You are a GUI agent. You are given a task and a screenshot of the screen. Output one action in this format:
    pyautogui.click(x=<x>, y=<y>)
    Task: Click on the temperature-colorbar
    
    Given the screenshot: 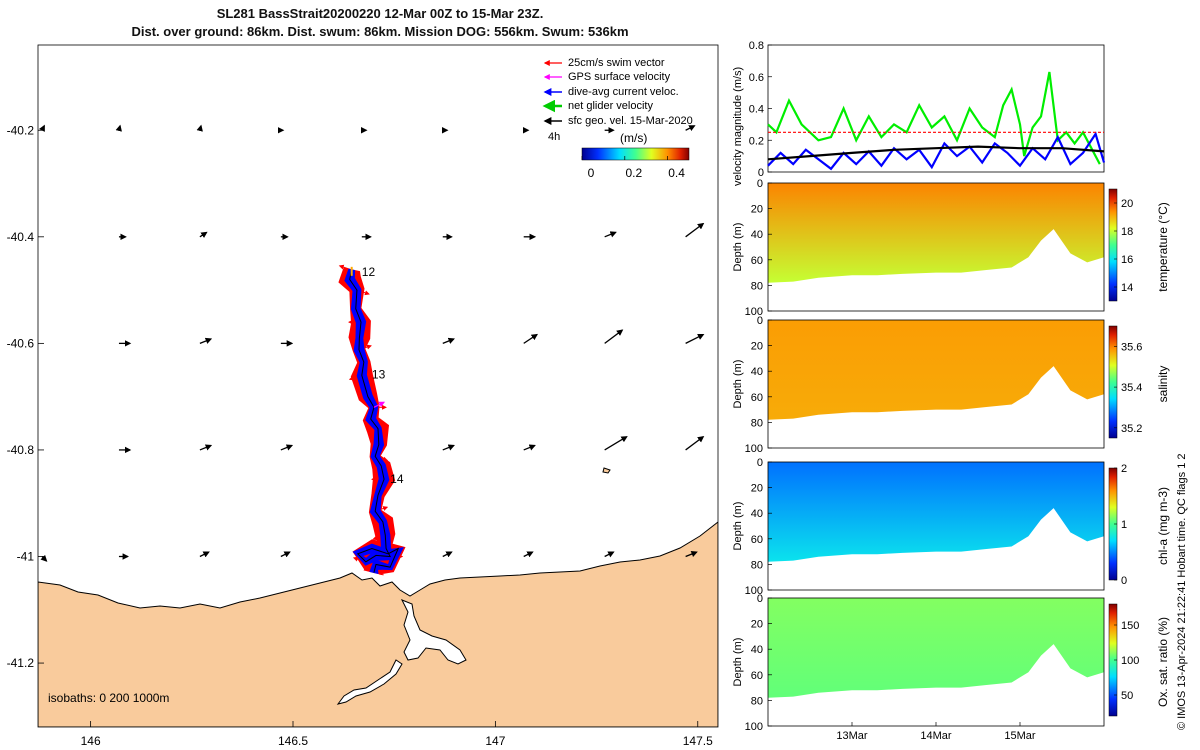 What is the action you would take?
    pyautogui.click(x=1113, y=245)
    